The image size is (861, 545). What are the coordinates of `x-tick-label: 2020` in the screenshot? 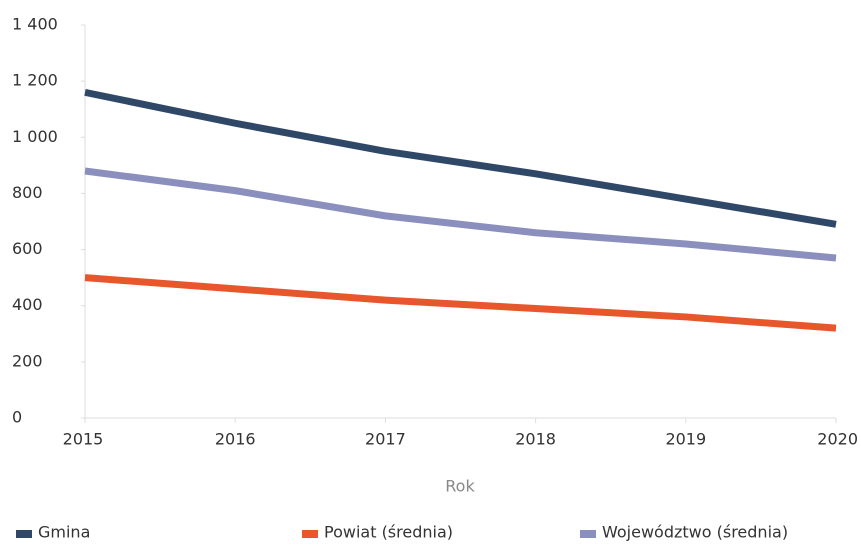 It's located at (837, 439).